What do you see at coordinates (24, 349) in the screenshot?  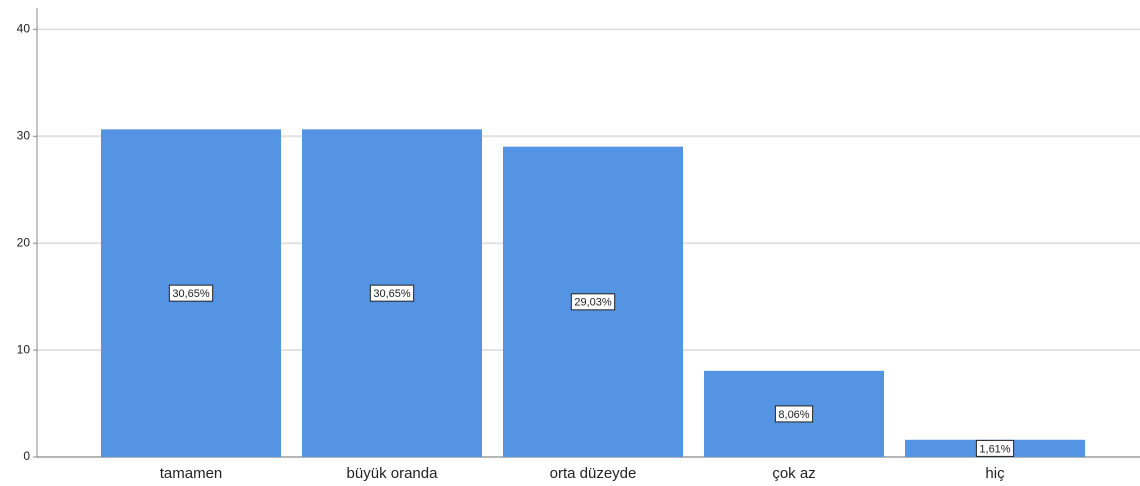 I see `y-tick-label: 10` at bounding box center [24, 349].